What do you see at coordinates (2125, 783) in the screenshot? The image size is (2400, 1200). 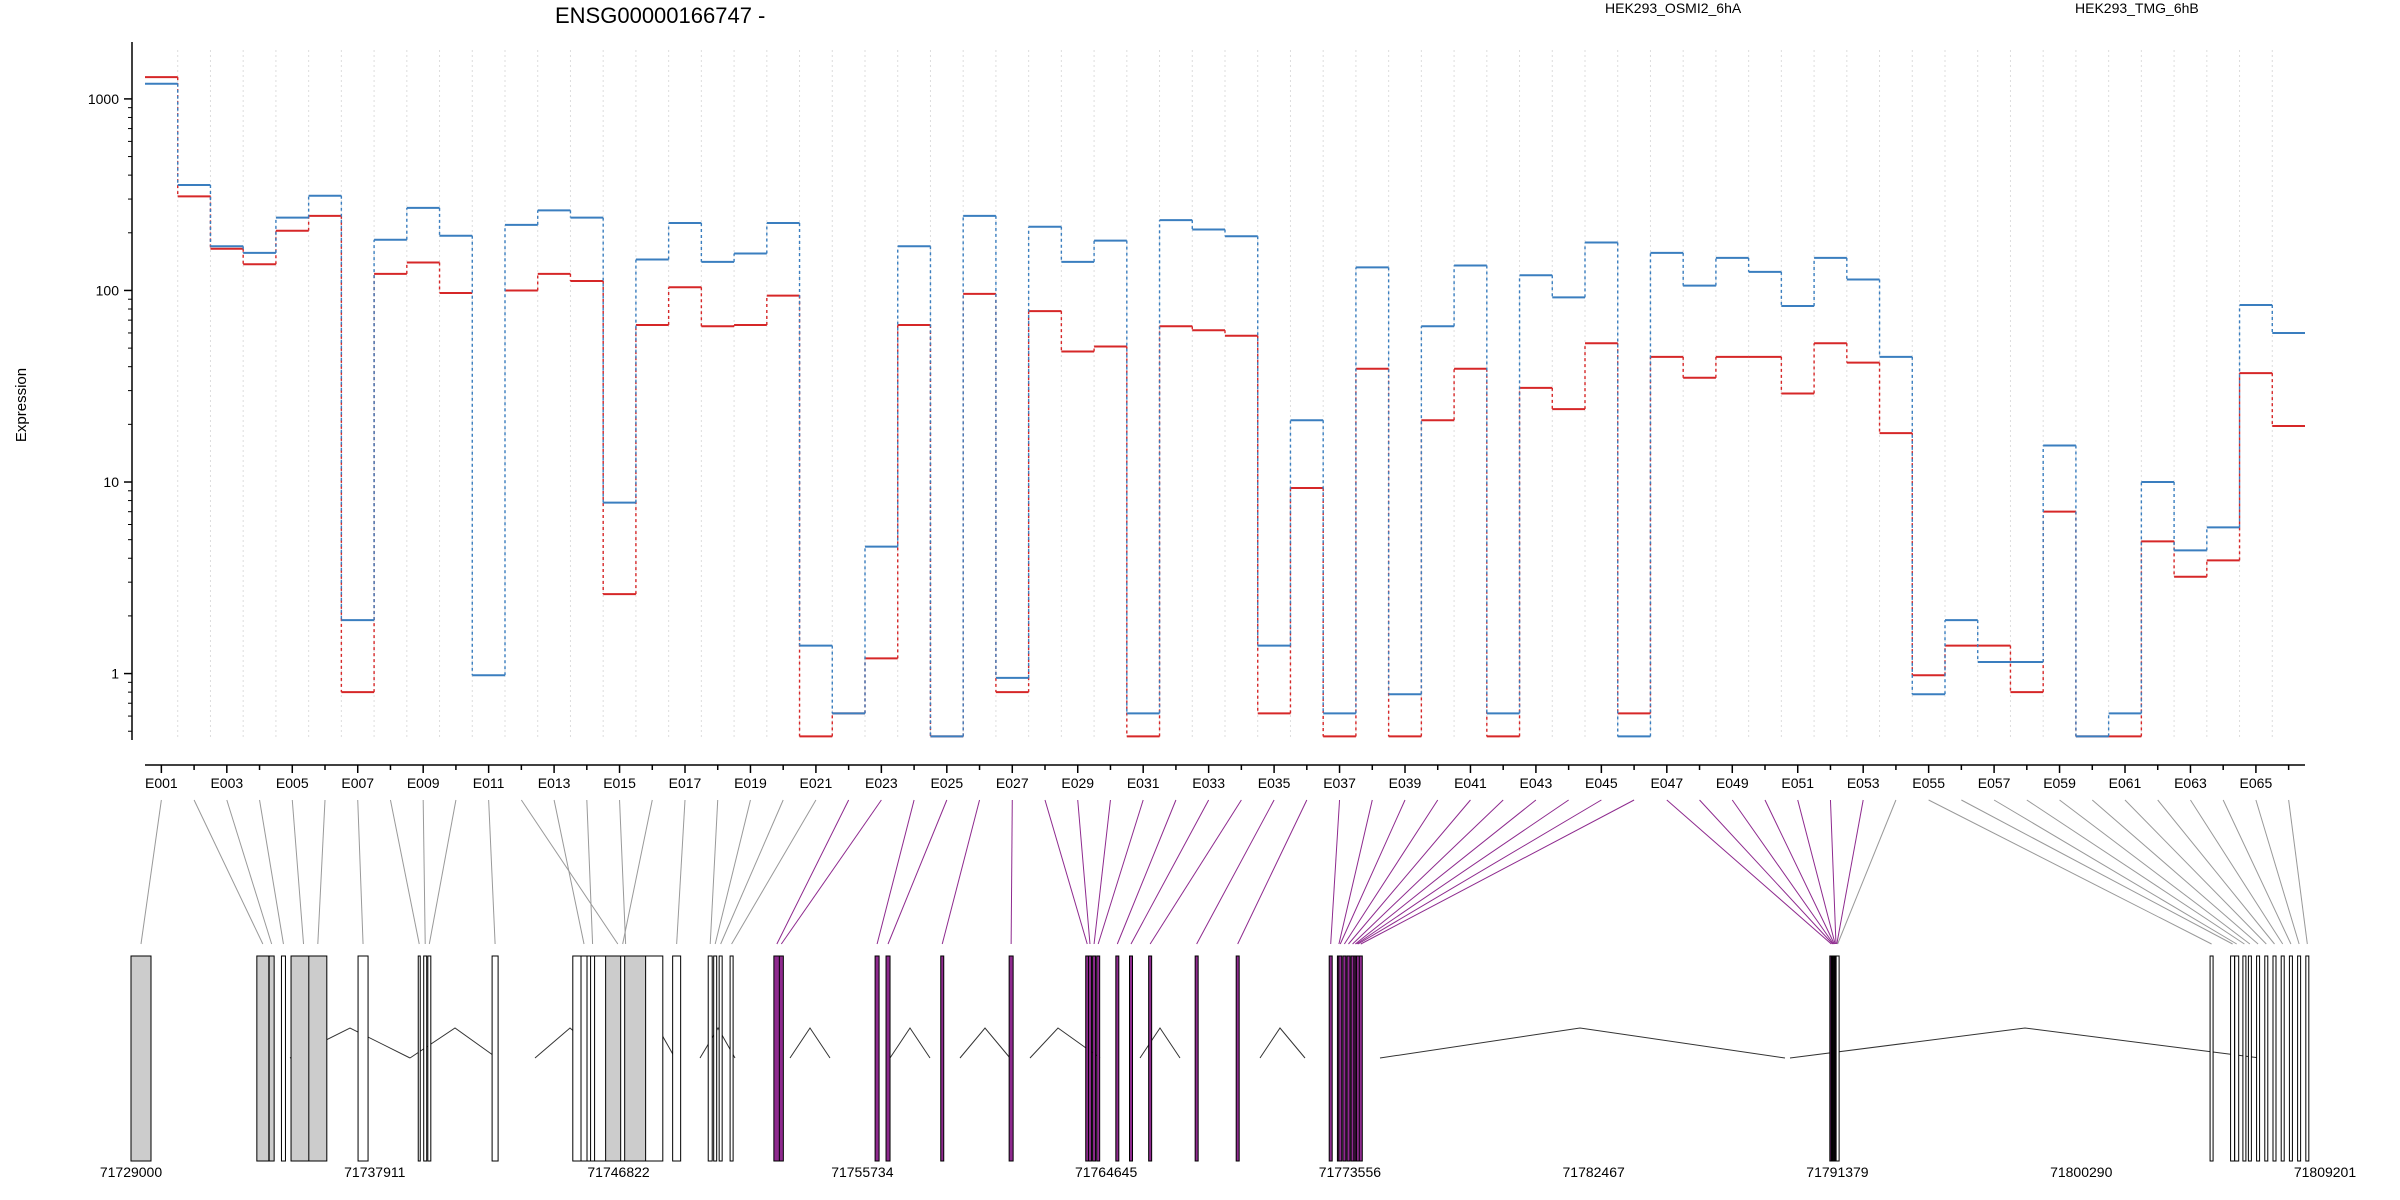 I see `x-tick-label: E061` at bounding box center [2125, 783].